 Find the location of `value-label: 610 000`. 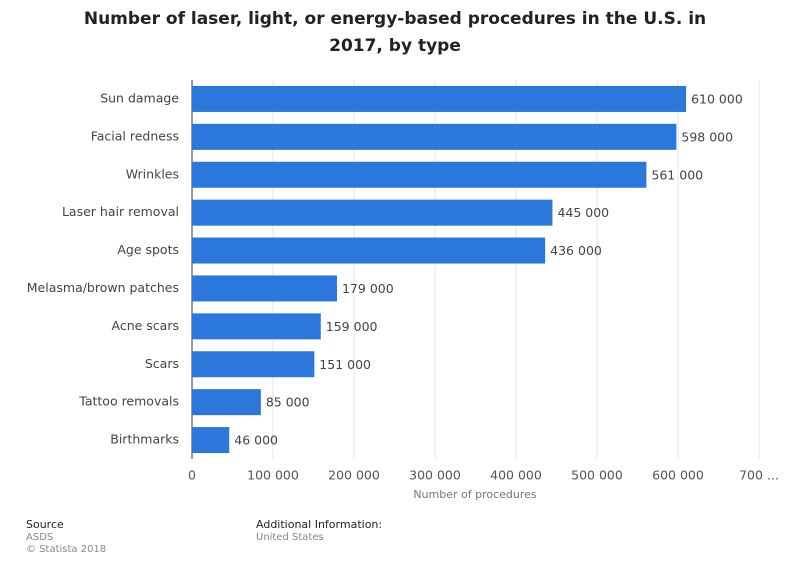

value-label: 610 000 is located at coordinates (717, 98).